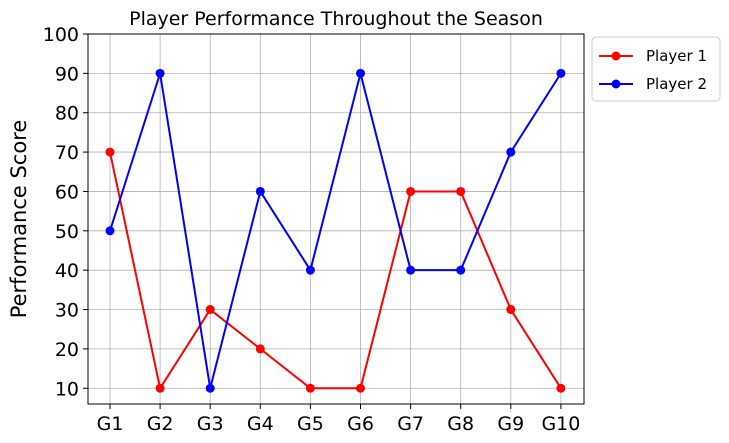 This screenshot has width=729, height=443. I want to click on chart-title: Player Performance Throughout the Season, so click(336, 19).